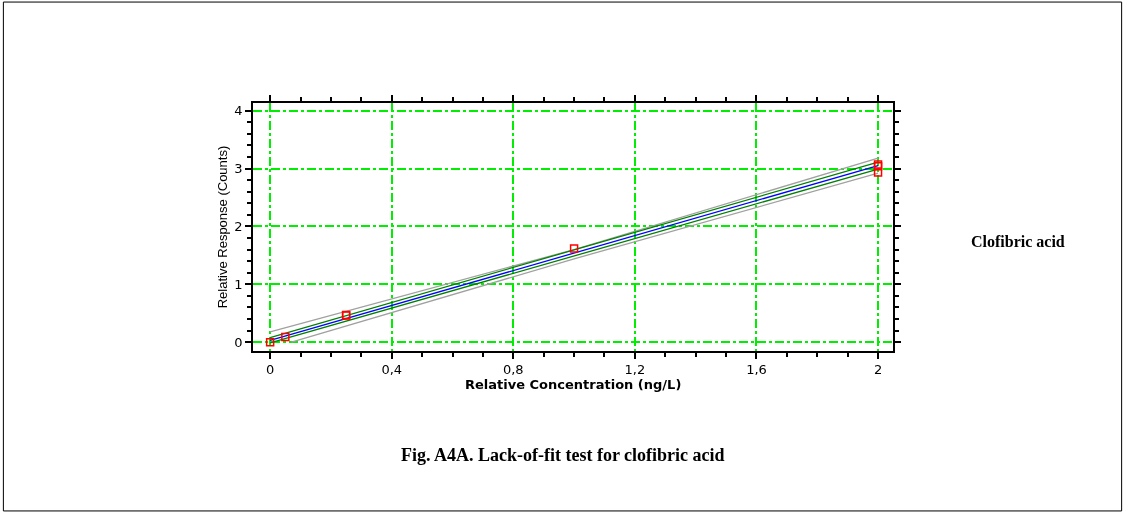 This screenshot has height=513, width=1125. Describe the element at coordinates (635, 370) in the screenshot. I see `x-tick-label: 1,2` at that location.